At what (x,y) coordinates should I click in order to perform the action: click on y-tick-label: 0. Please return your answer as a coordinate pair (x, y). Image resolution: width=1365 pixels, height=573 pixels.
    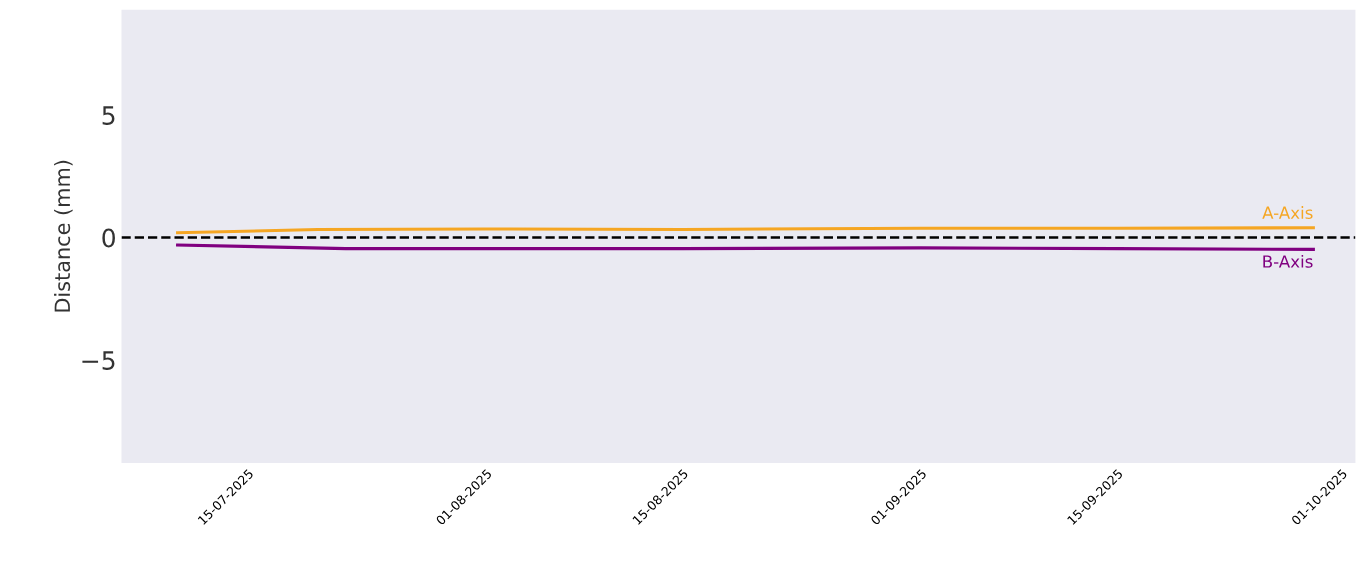
    Looking at the image, I should click on (108, 238).